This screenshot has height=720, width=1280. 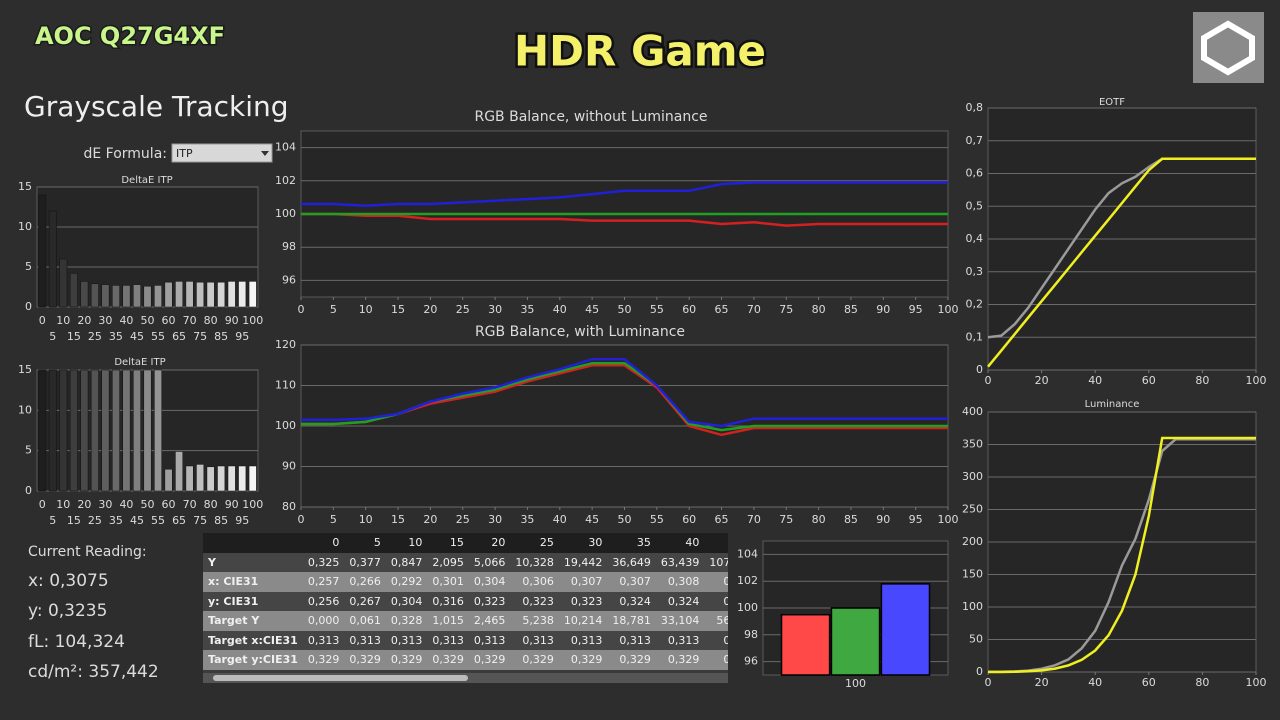 I want to click on table-cell: 36,649, so click(x=631, y=562).